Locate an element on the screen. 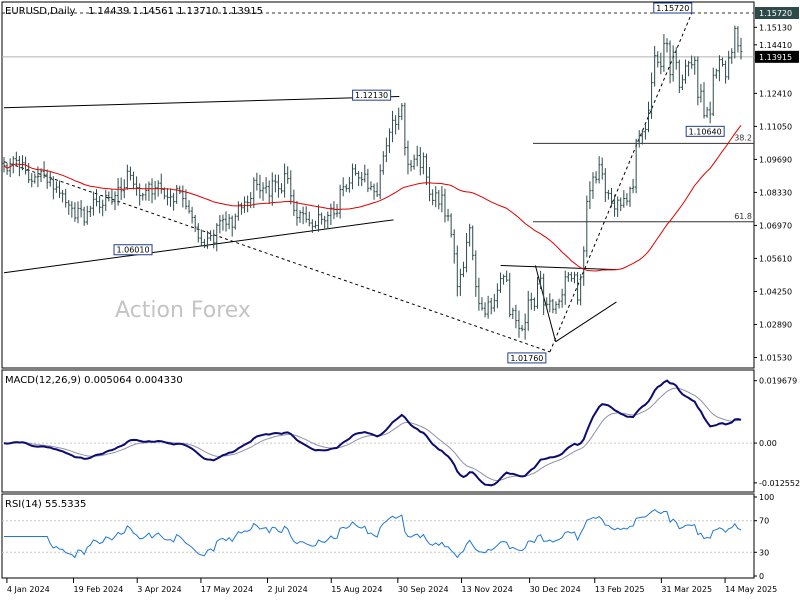 This screenshot has height=600, width=800. annotation-label: 1.01760 is located at coordinates (526, 358).